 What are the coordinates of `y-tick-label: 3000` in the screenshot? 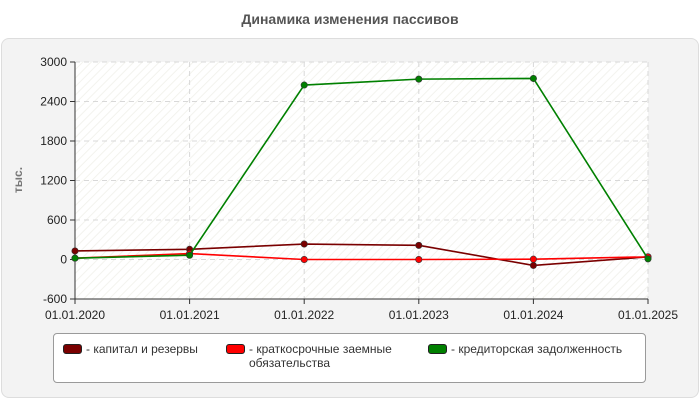 It's located at (53, 62).